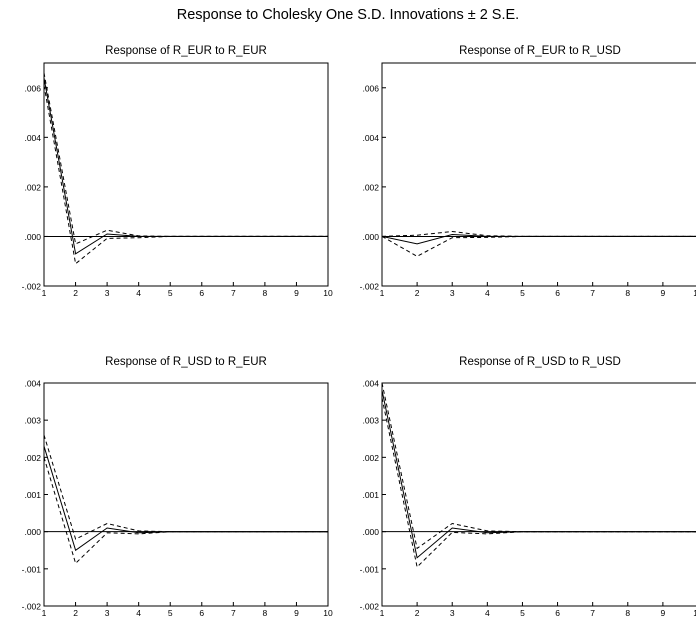  Describe the element at coordinates (540, 51) in the screenshot. I see `panel-title: Response of R_EUR to R_USD` at that location.